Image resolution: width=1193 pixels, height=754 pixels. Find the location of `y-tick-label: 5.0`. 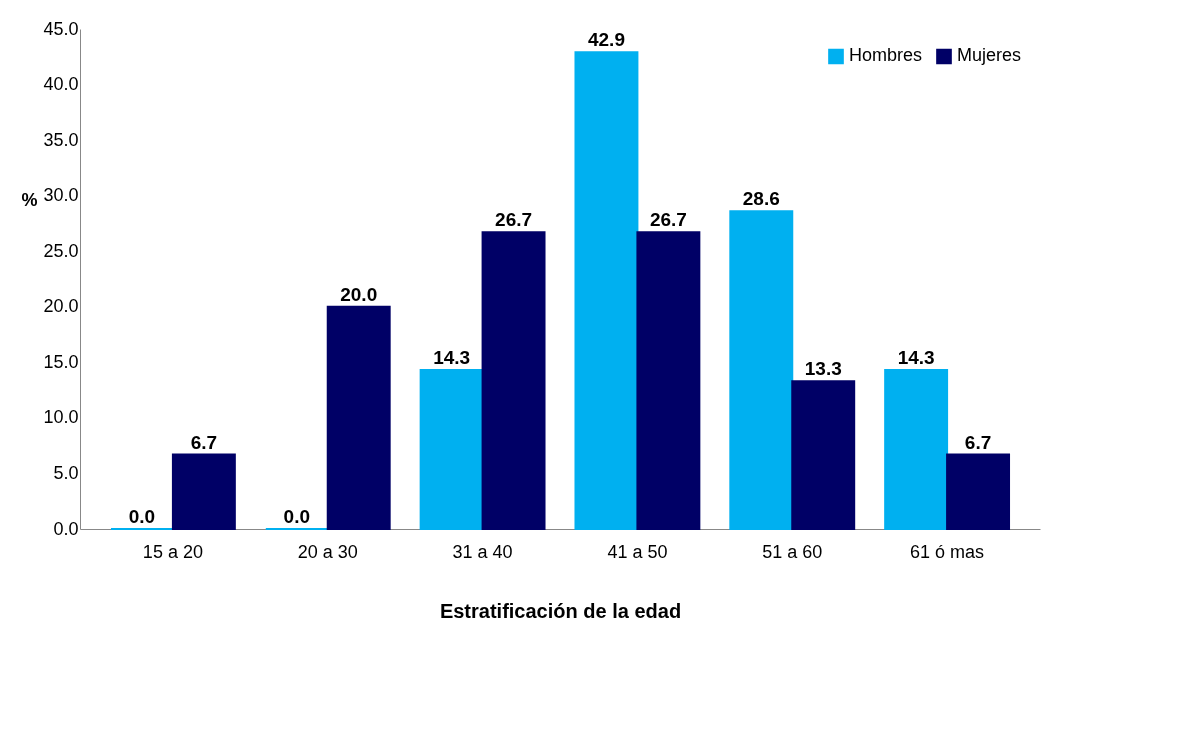

y-tick-label: 5.0 is located at coordinates (66, 472).